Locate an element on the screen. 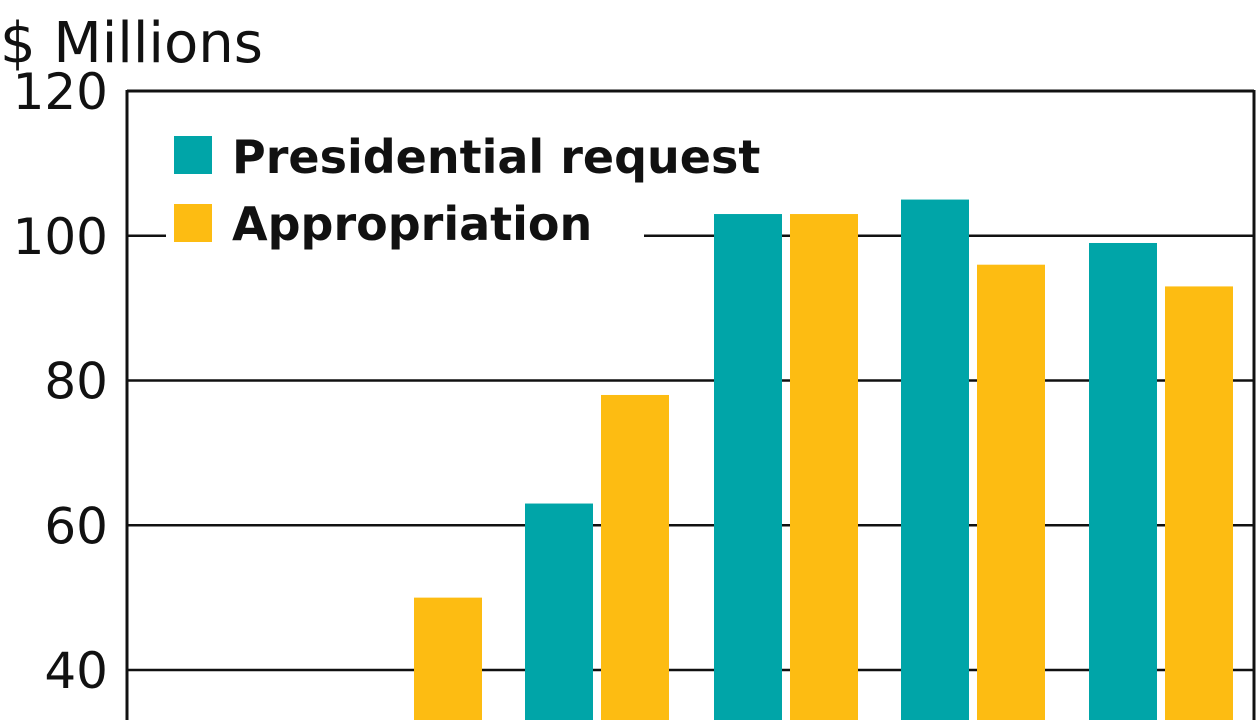 Image resolution: width=1260 pixels, height=720 pixels. legend-label-appropriation: Appropriation is located at coordinates (412, 224).